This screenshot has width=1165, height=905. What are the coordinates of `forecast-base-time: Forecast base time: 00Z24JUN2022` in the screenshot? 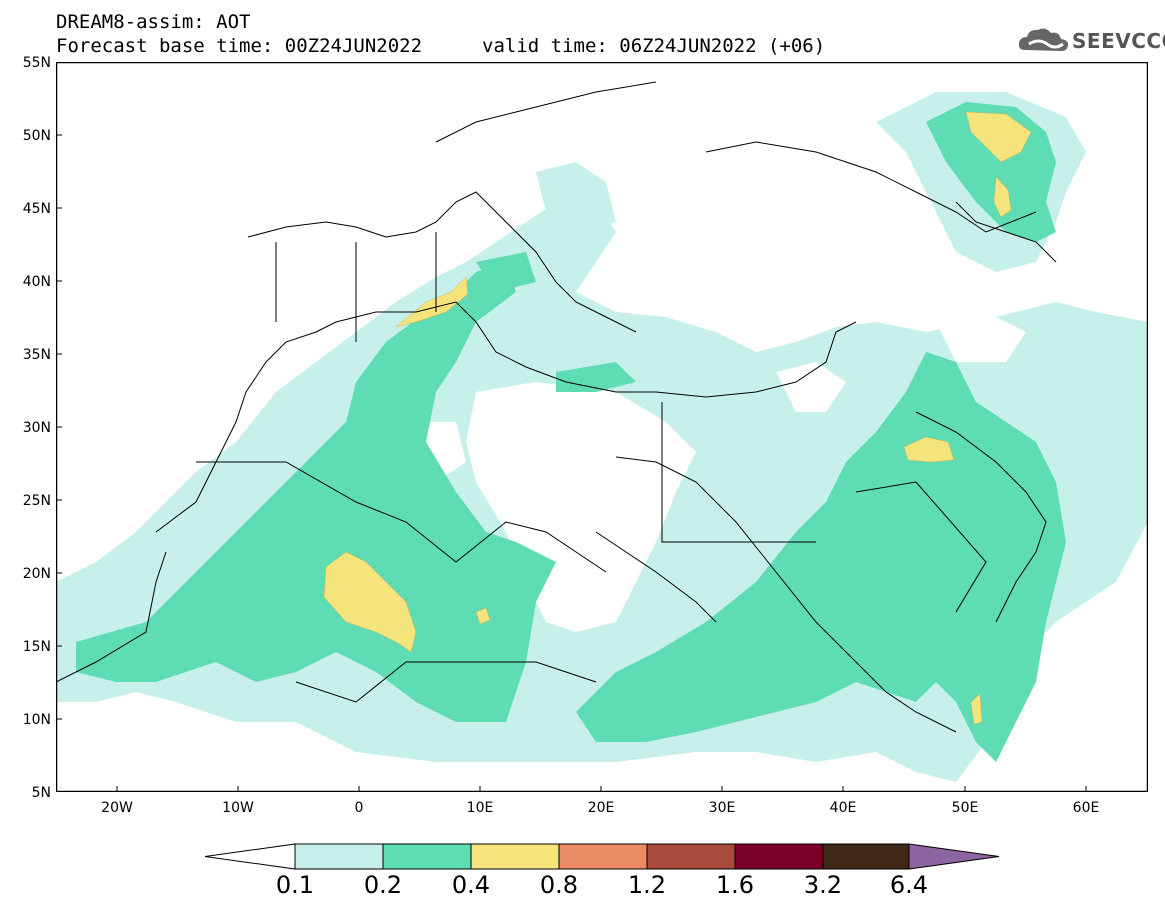 It's located at (239, 46).